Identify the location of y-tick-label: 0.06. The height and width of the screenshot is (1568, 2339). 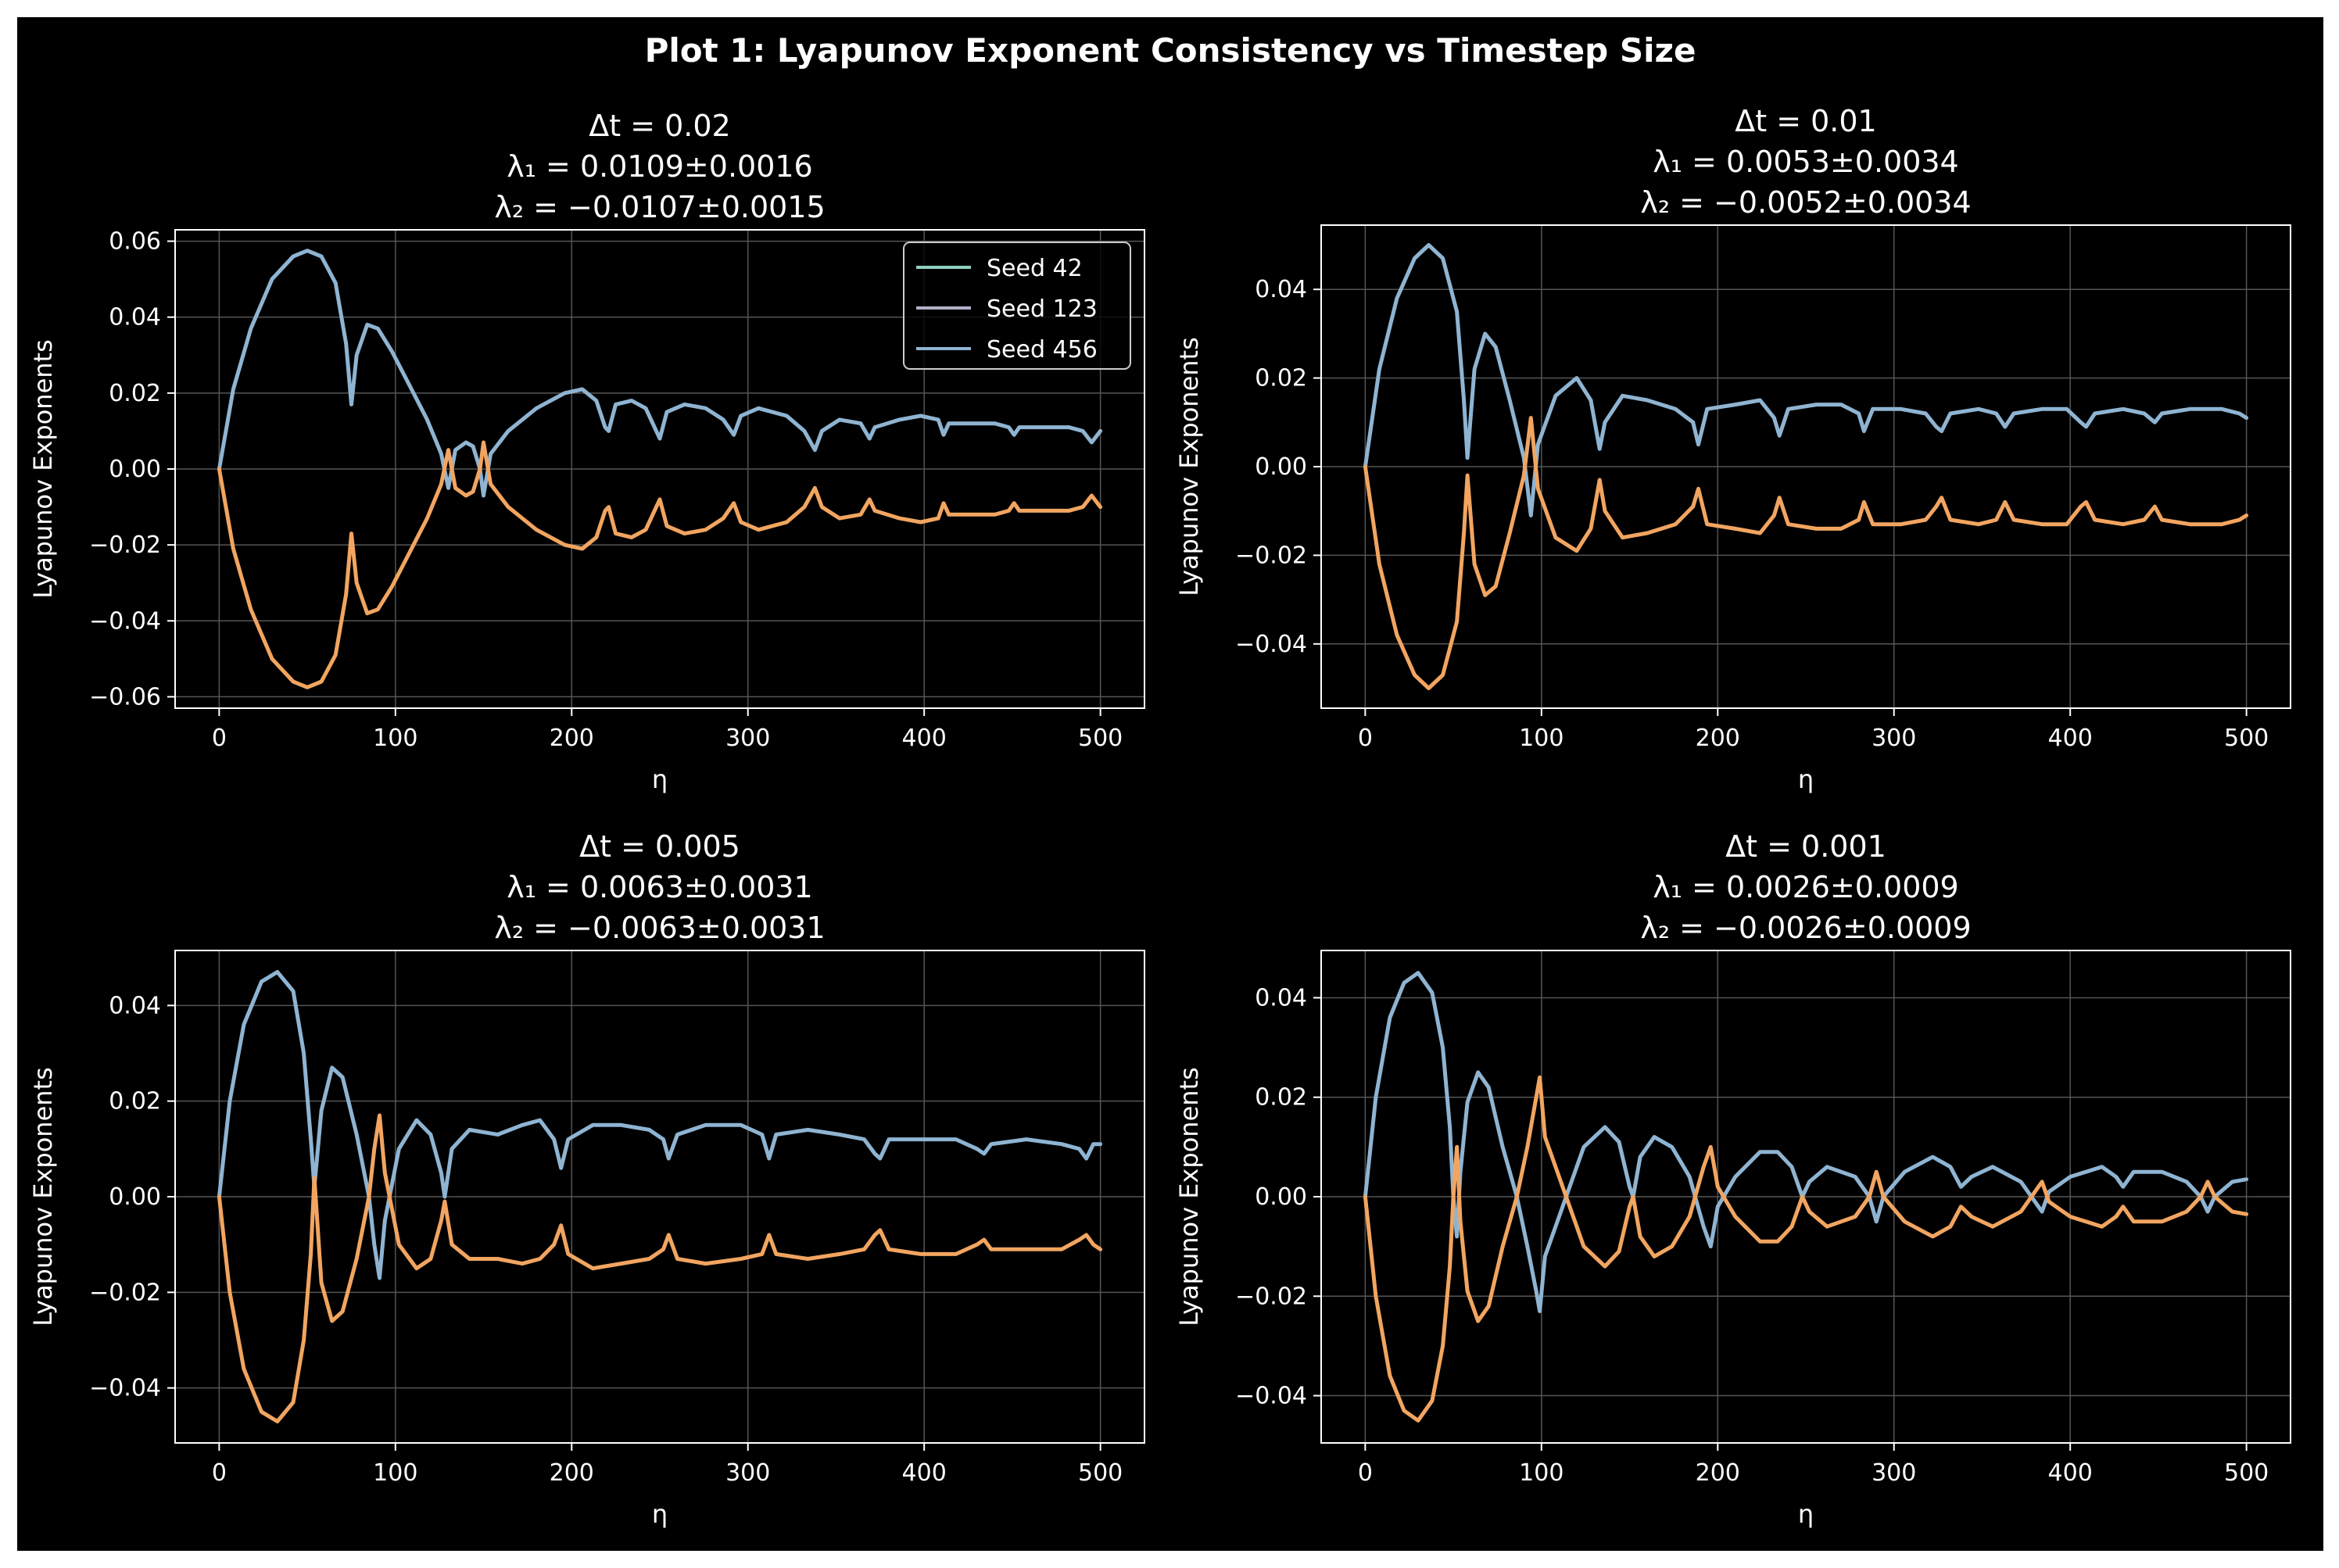
(135, 242).